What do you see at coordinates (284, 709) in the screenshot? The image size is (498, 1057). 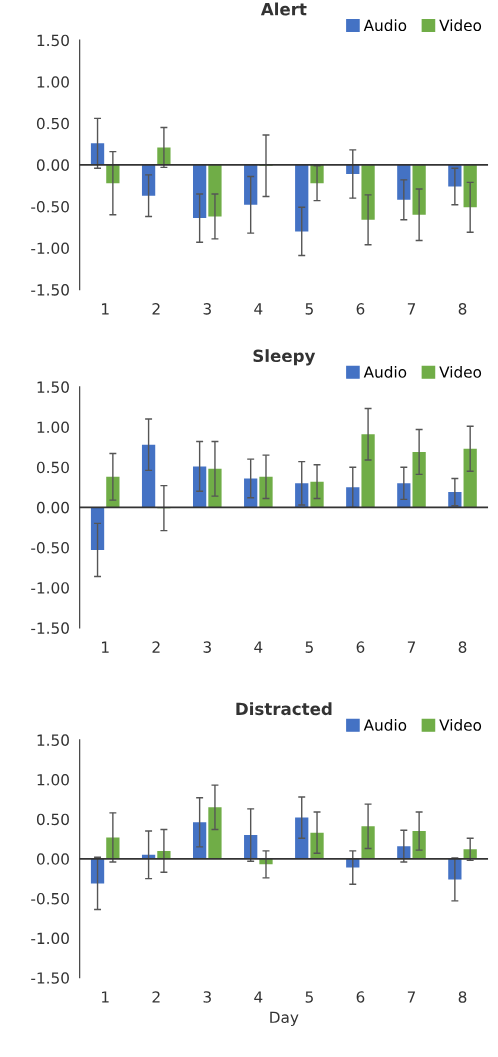 I see `chart-title: Distracted` at bounding box center [284, 709].